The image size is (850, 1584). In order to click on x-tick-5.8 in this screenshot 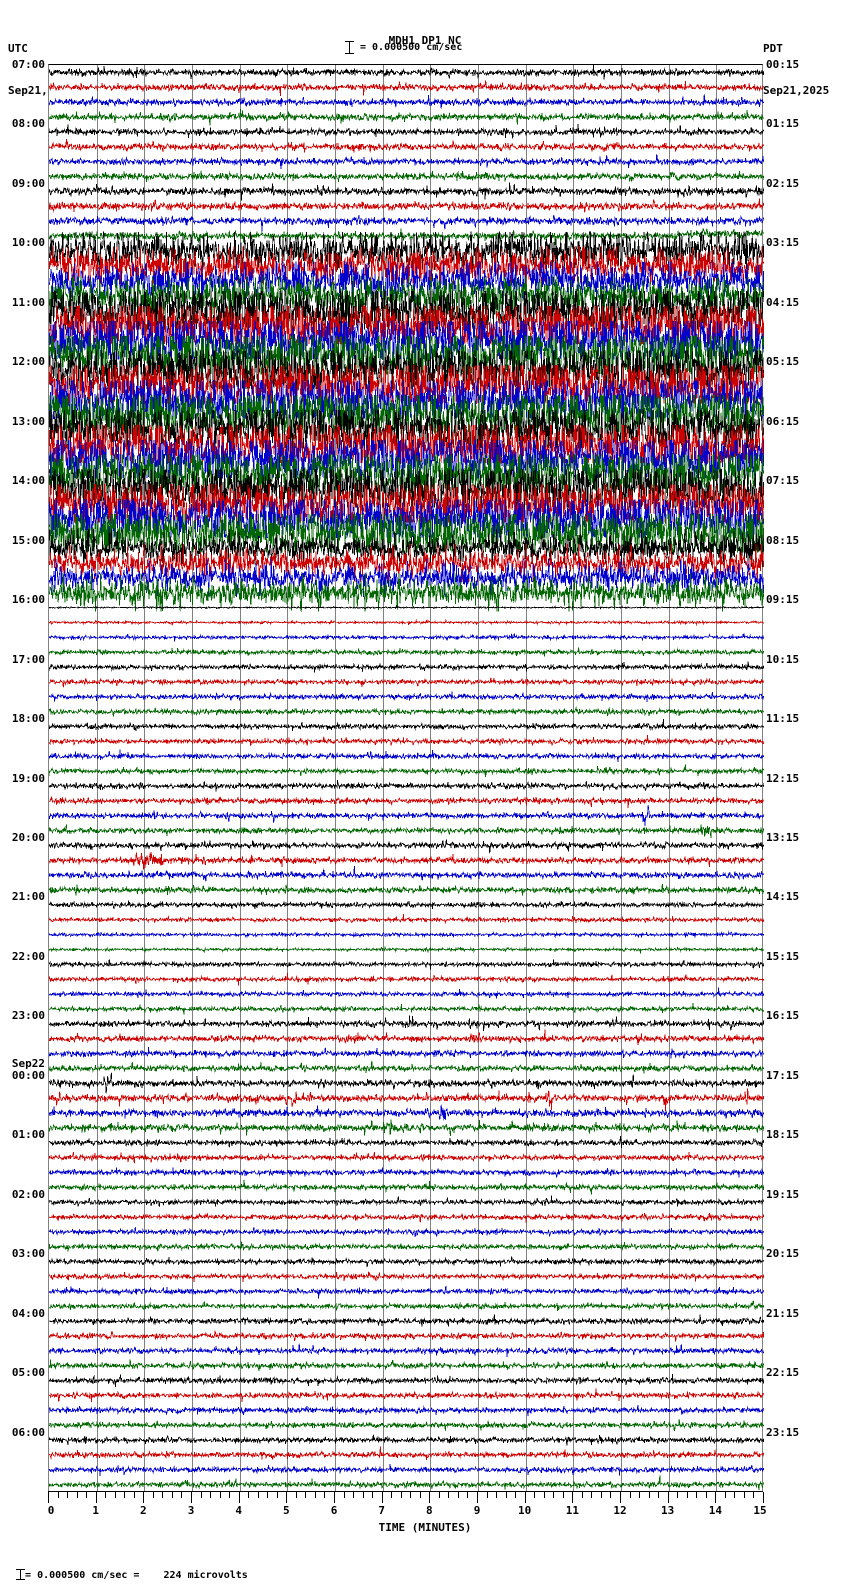, I will do `click(325, 1495)`.